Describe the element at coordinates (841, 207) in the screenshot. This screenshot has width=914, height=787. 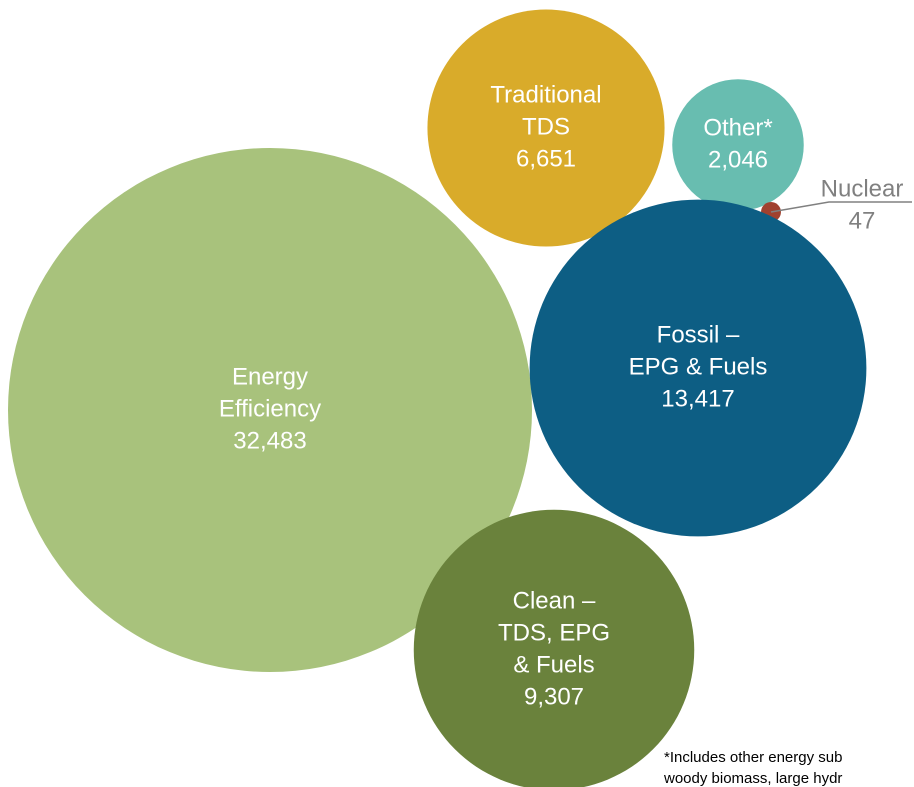
I see `leader-line` at that location.